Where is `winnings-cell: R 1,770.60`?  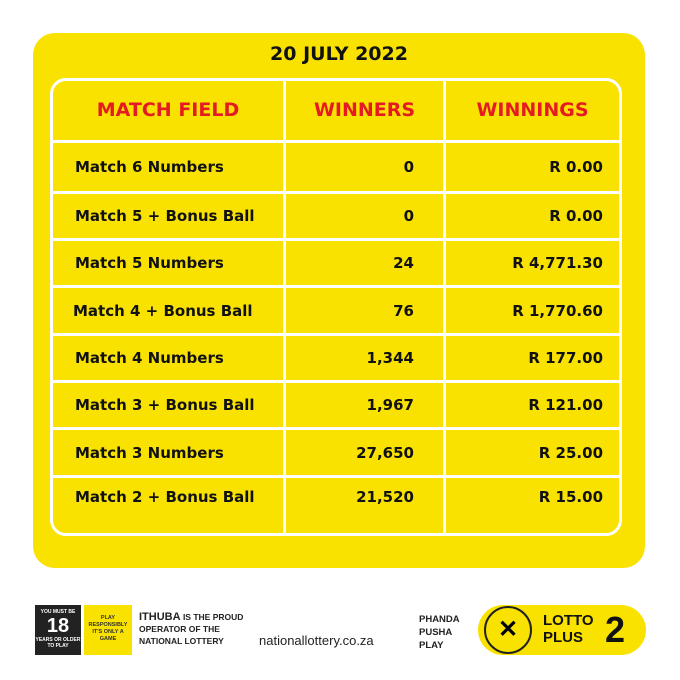 winnings-cell: R 1,770.60 is located at coordinates (557, 310).